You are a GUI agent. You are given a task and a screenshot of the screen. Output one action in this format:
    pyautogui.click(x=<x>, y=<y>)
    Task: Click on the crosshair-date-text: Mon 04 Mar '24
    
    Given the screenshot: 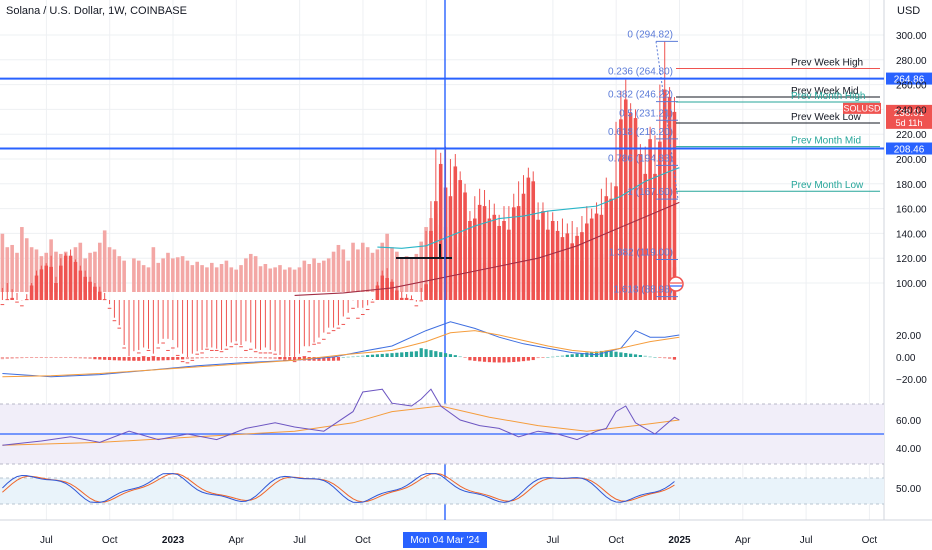 What is the action you would take?
    pyautogui.click(x=445, y=540)
    